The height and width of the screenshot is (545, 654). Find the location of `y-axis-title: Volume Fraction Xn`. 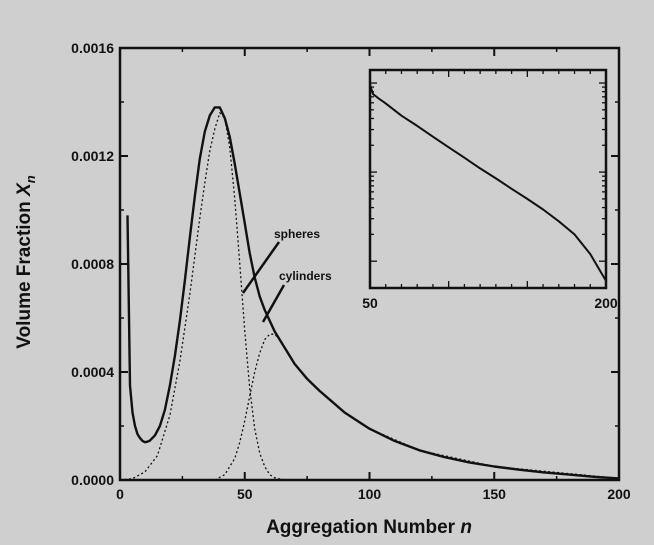

y-axis-title: Volume Fraction Xn is located at coordinates (26, 261).